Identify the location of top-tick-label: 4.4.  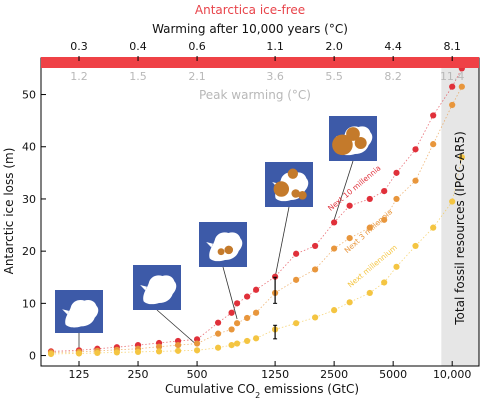
(393, 46).